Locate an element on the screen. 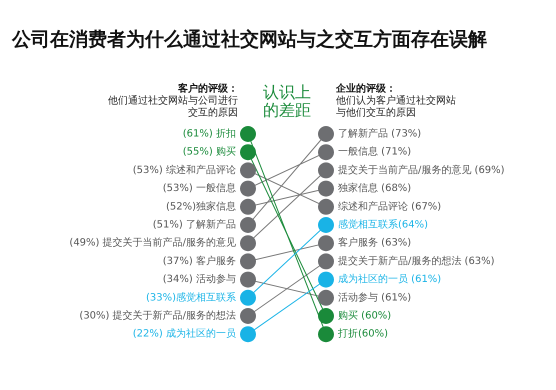  text: 认识上的差距 is located at coordinates (287, 101).